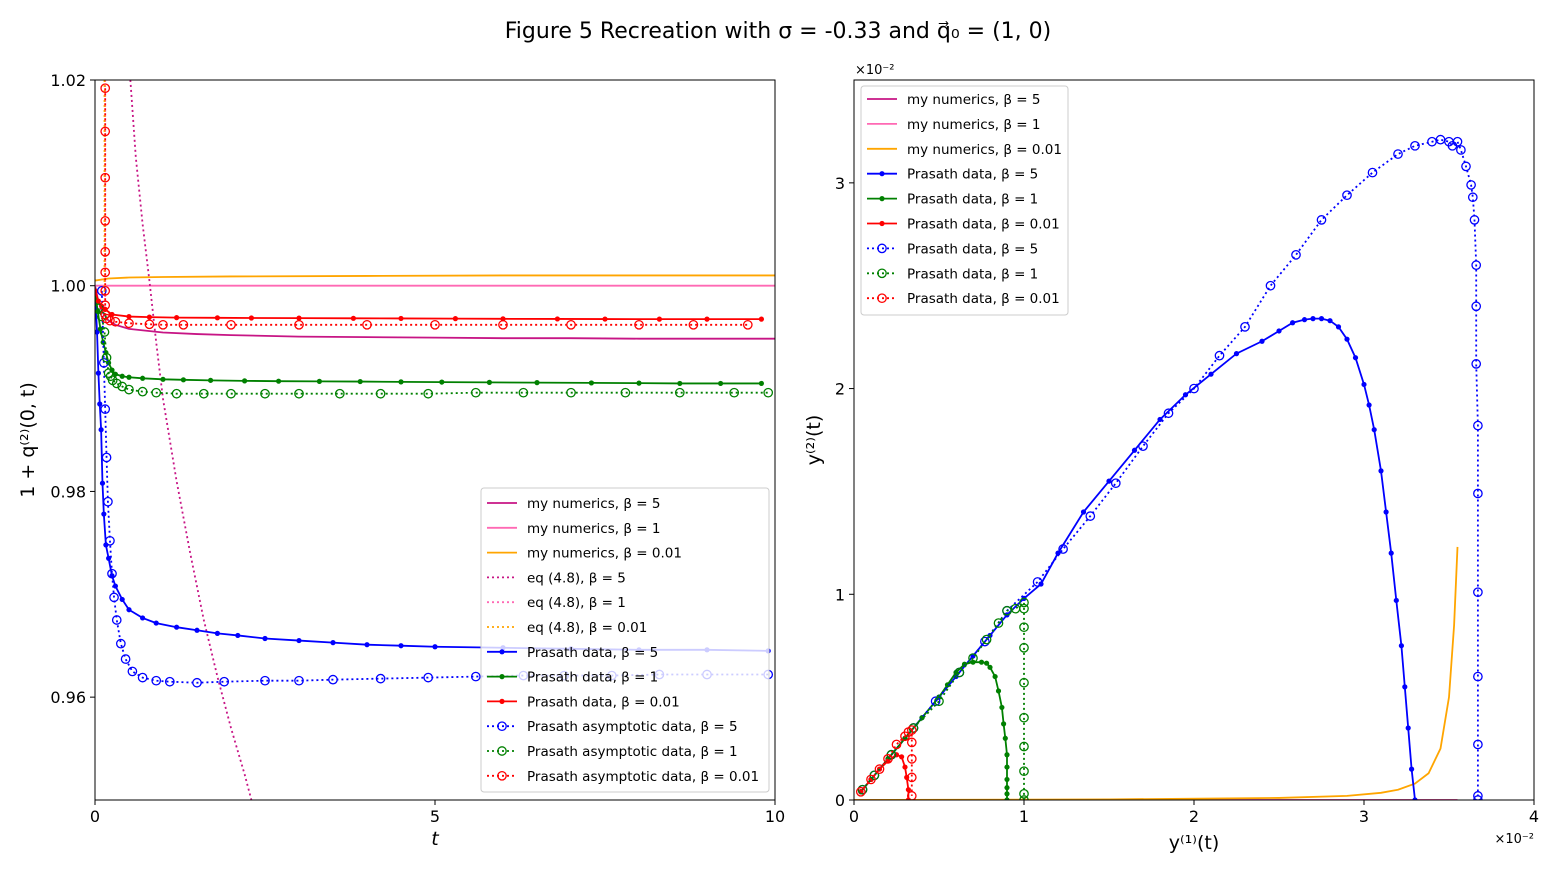  What do you see at coordinates (643, 777) in the screenshot?
I see `left-legend-label-11: Prasath asymptotic data, β = 0.01` at bounding box center [643, 777].